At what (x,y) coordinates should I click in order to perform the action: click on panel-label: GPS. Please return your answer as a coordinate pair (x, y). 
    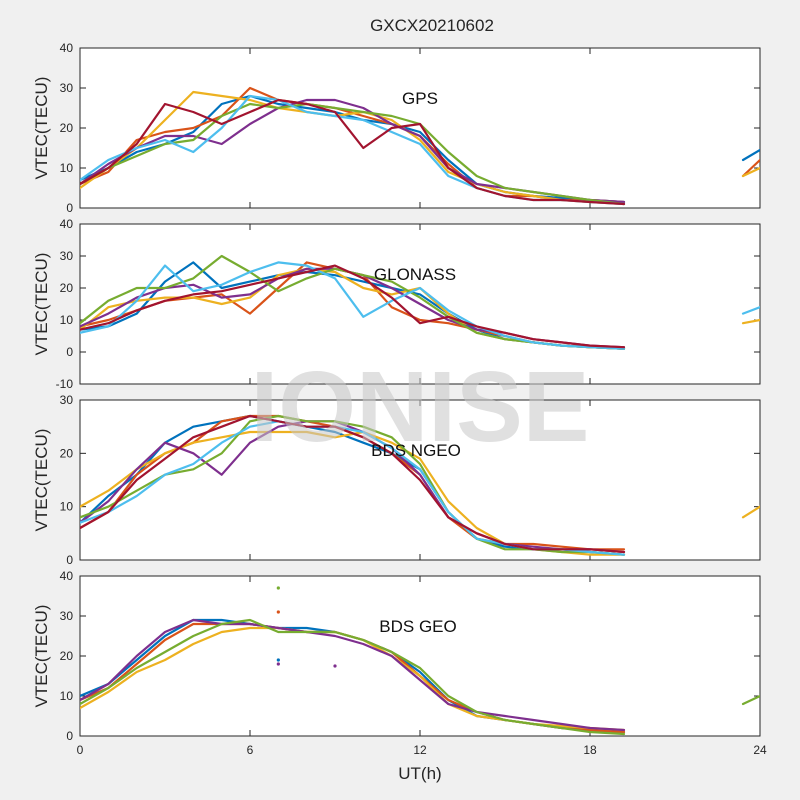
    Looking at the image, I should click on (420, 98).